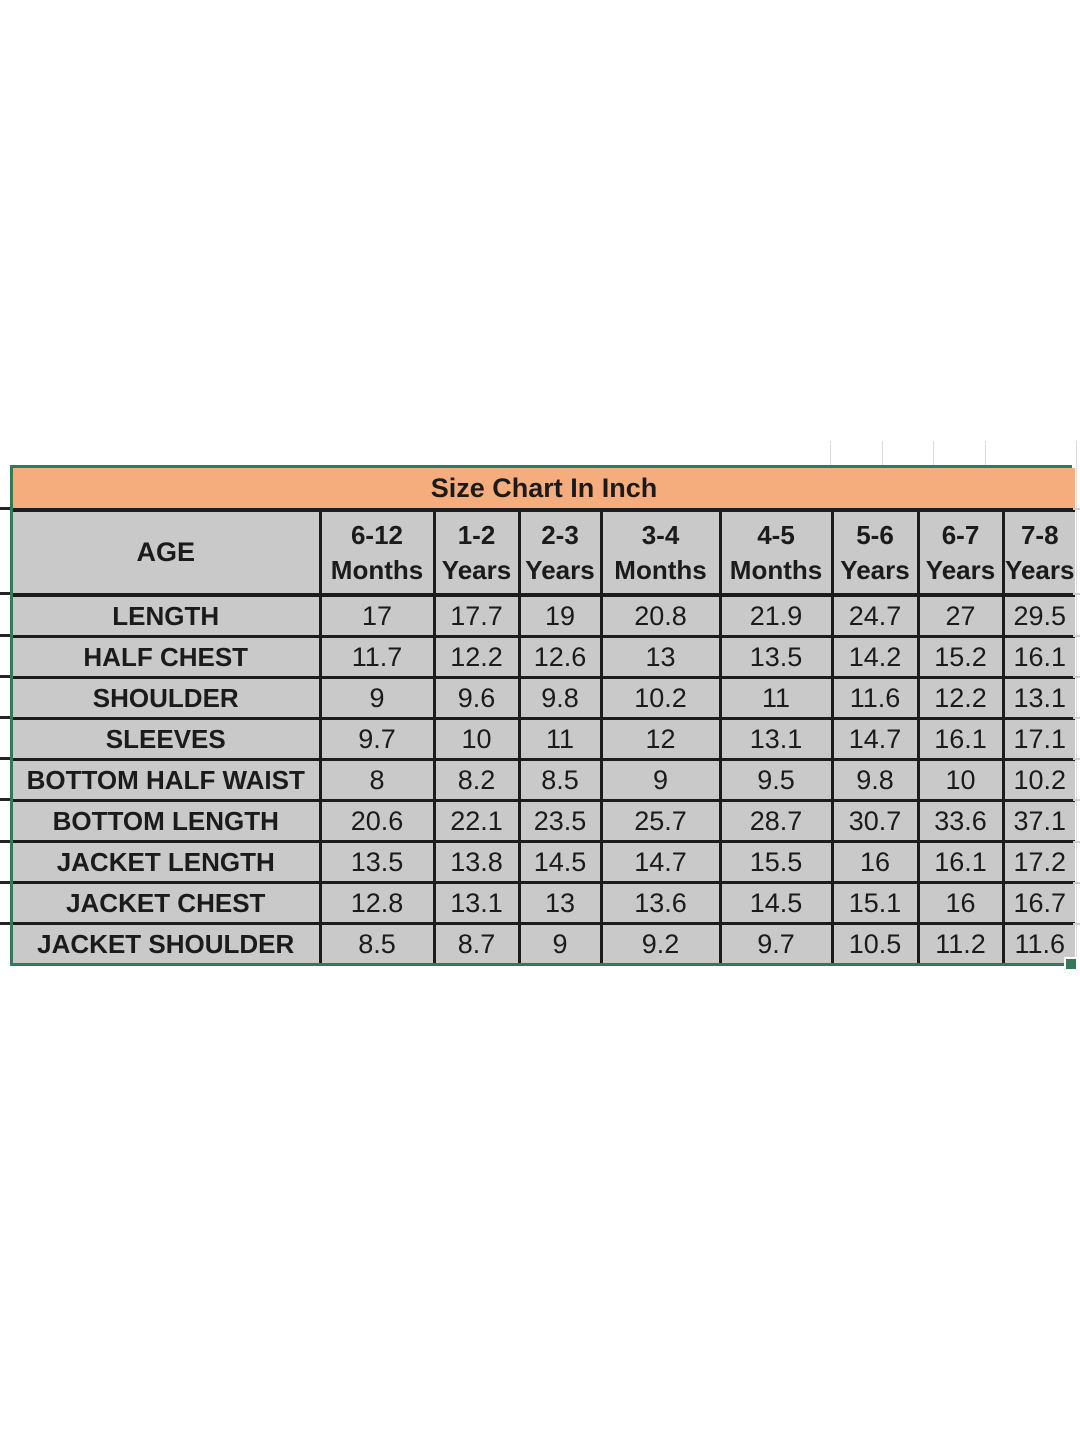 This screenshot has height=1440, width=1080. What do you see at coordinates (378, 616) in the screenshot?
I see `measurement-cell: 17` at bounding box center [378, 616].